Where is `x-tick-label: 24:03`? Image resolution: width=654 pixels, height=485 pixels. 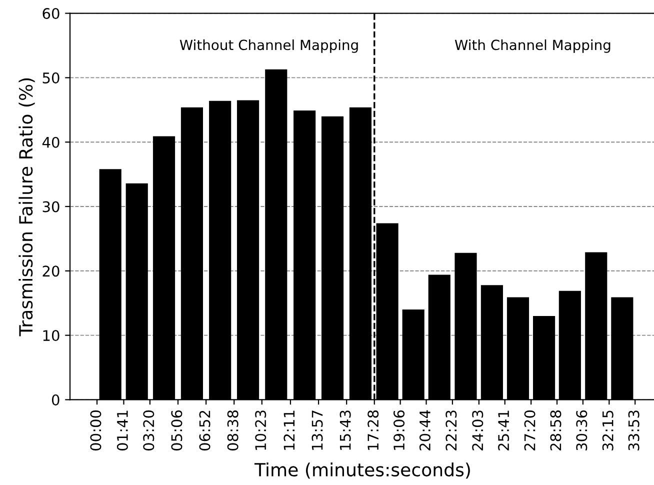 x-tick-label: 24:03 is located at coordinates (478, 430).